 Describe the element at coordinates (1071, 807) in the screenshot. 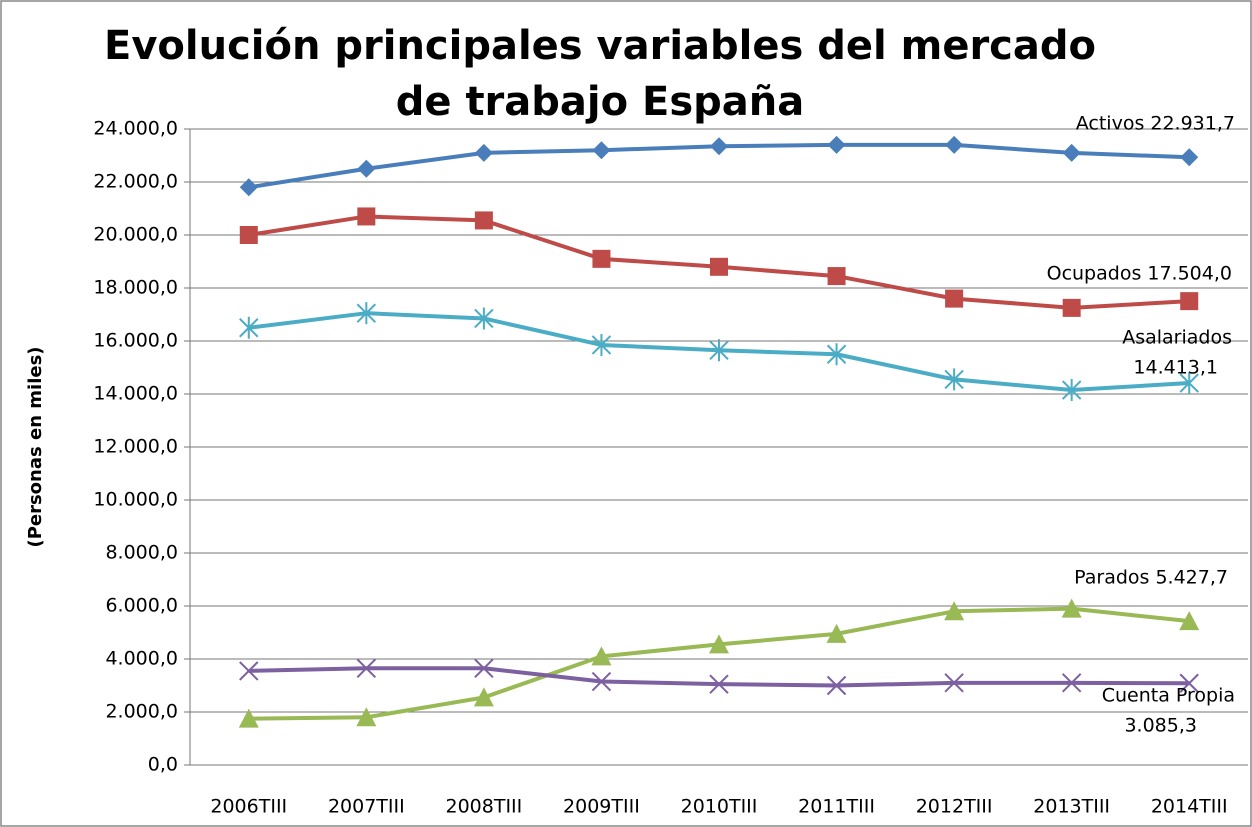

I see `x-tick-label: 2013TIII` at that location.